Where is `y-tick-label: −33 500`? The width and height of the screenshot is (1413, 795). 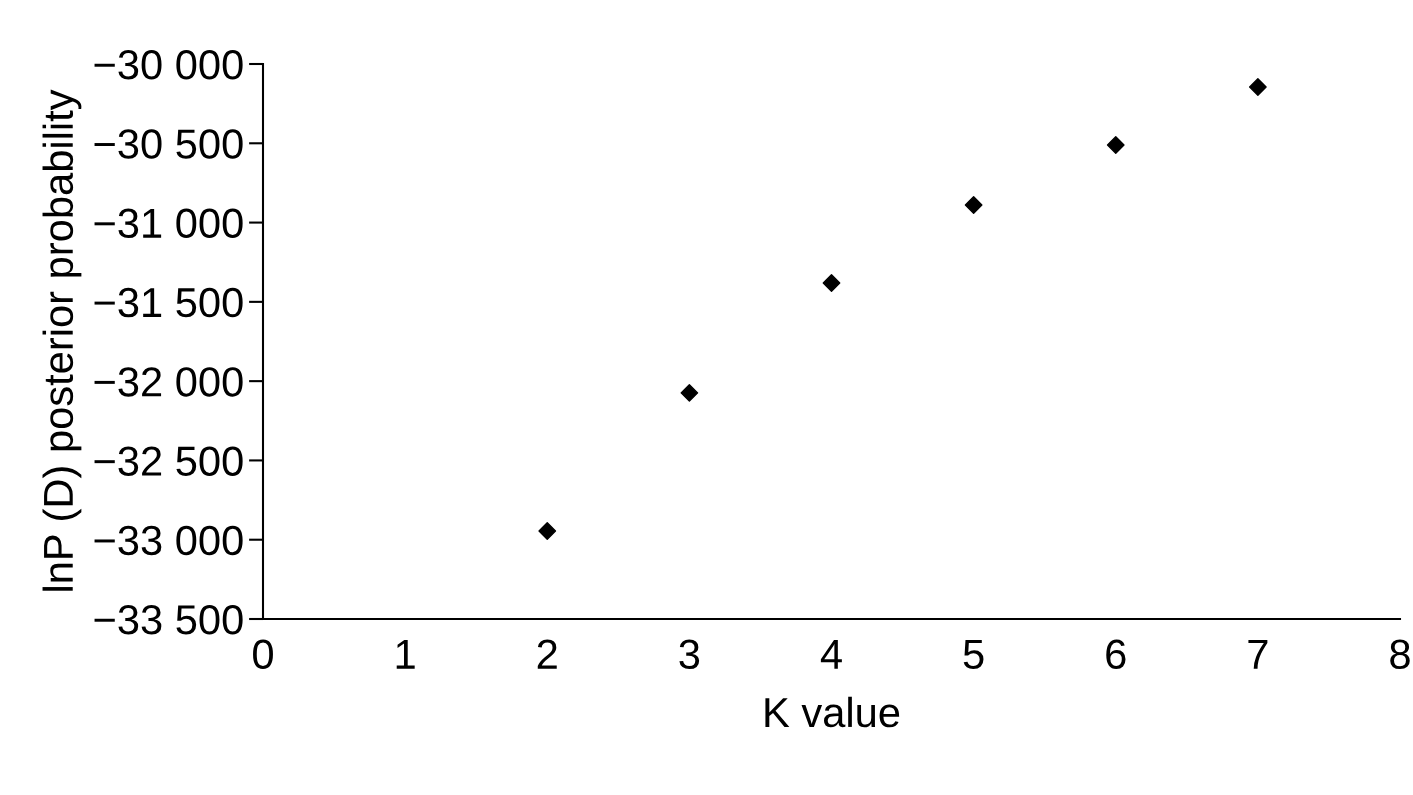 y-tick-label: −33 500 is located at coordinates (168, 620).